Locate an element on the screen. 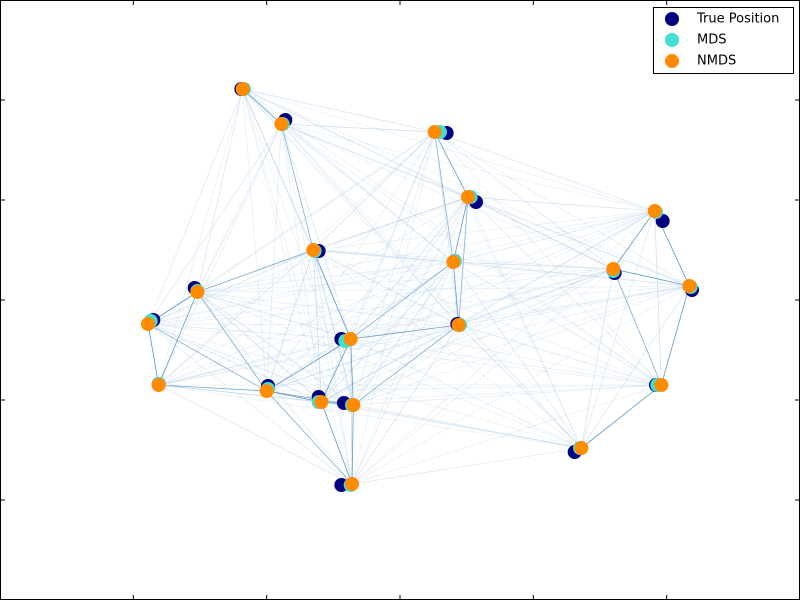 Image resolution: width=800 pixels, height=600 pixels. legend-label: MDS is located at coordinates (711, 40).